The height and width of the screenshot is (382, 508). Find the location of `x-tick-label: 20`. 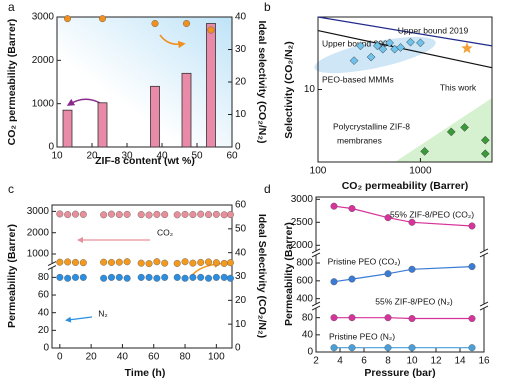

x-tick-label: 20 is located at coordinates (92, 156).